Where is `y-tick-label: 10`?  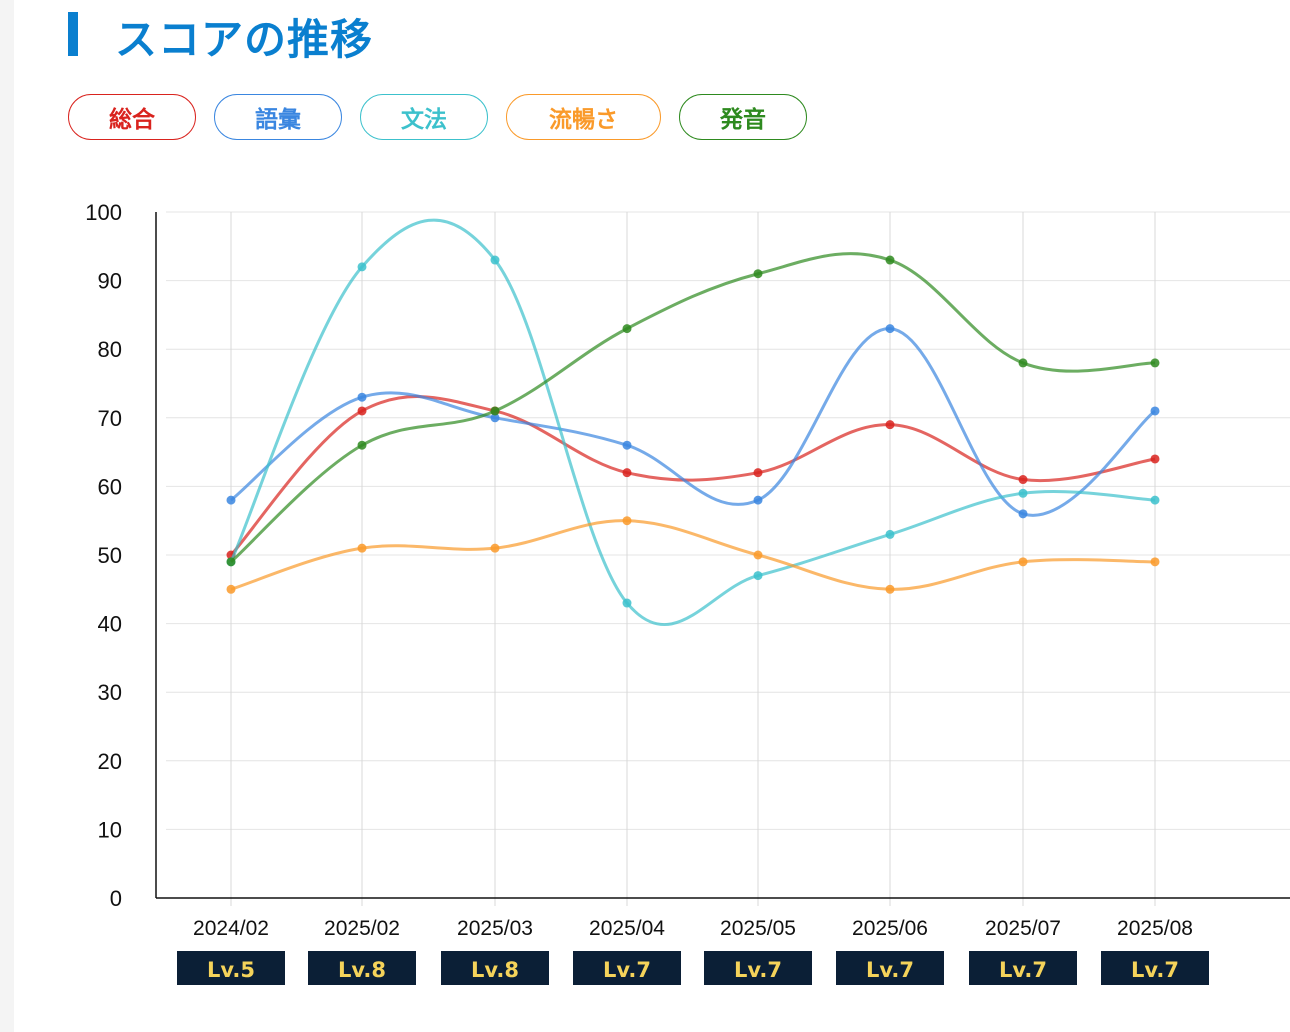 y-tick-label: 10 is located at coordinates (110, 829).